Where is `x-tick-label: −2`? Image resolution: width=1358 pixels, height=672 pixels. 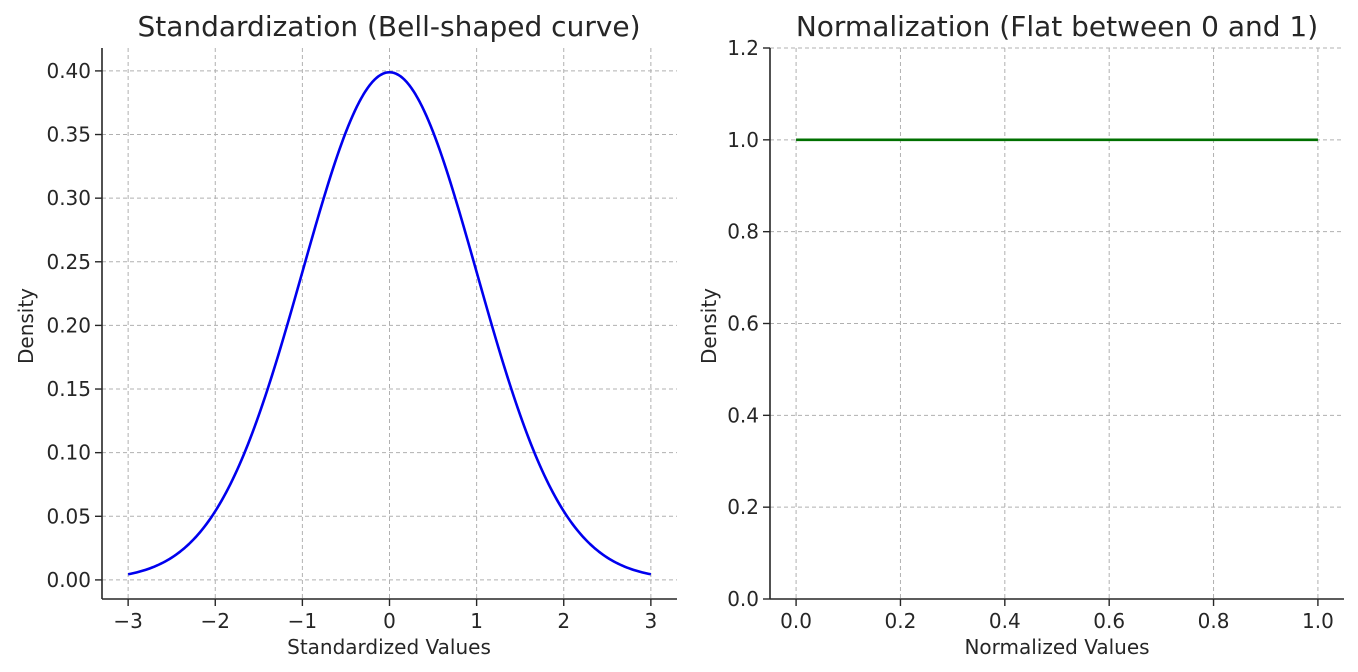 x-tick-label: −2 is located at coordinates (215, 621).